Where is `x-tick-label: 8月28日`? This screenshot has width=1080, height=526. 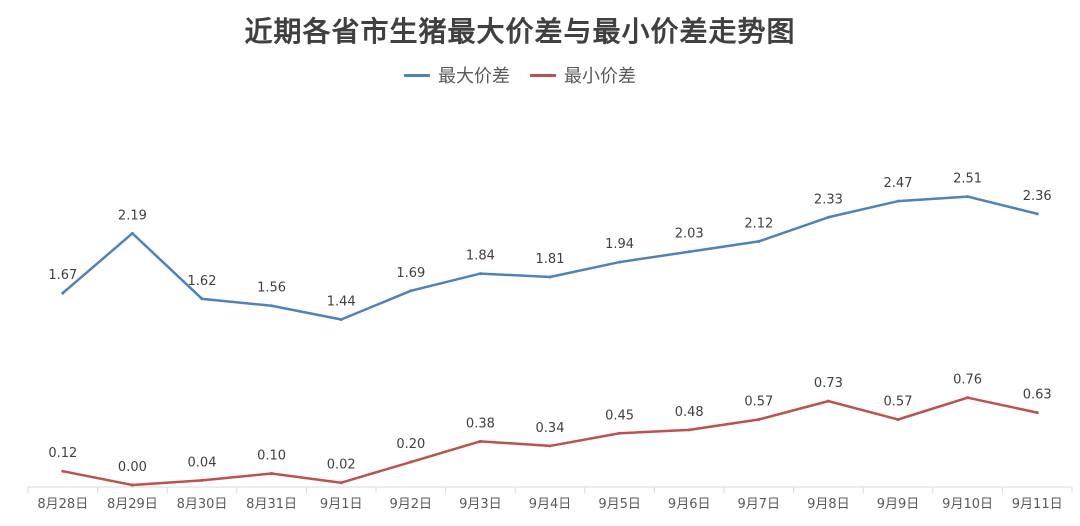 x-tick-label: 8月28日 is located at coordinates (62, 504).